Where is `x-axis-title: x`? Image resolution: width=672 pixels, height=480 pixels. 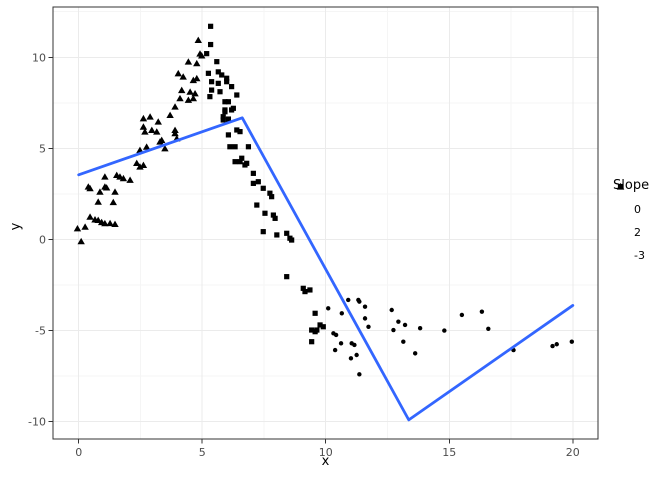
x-axis-title: x is located at coordinates (325, 461).